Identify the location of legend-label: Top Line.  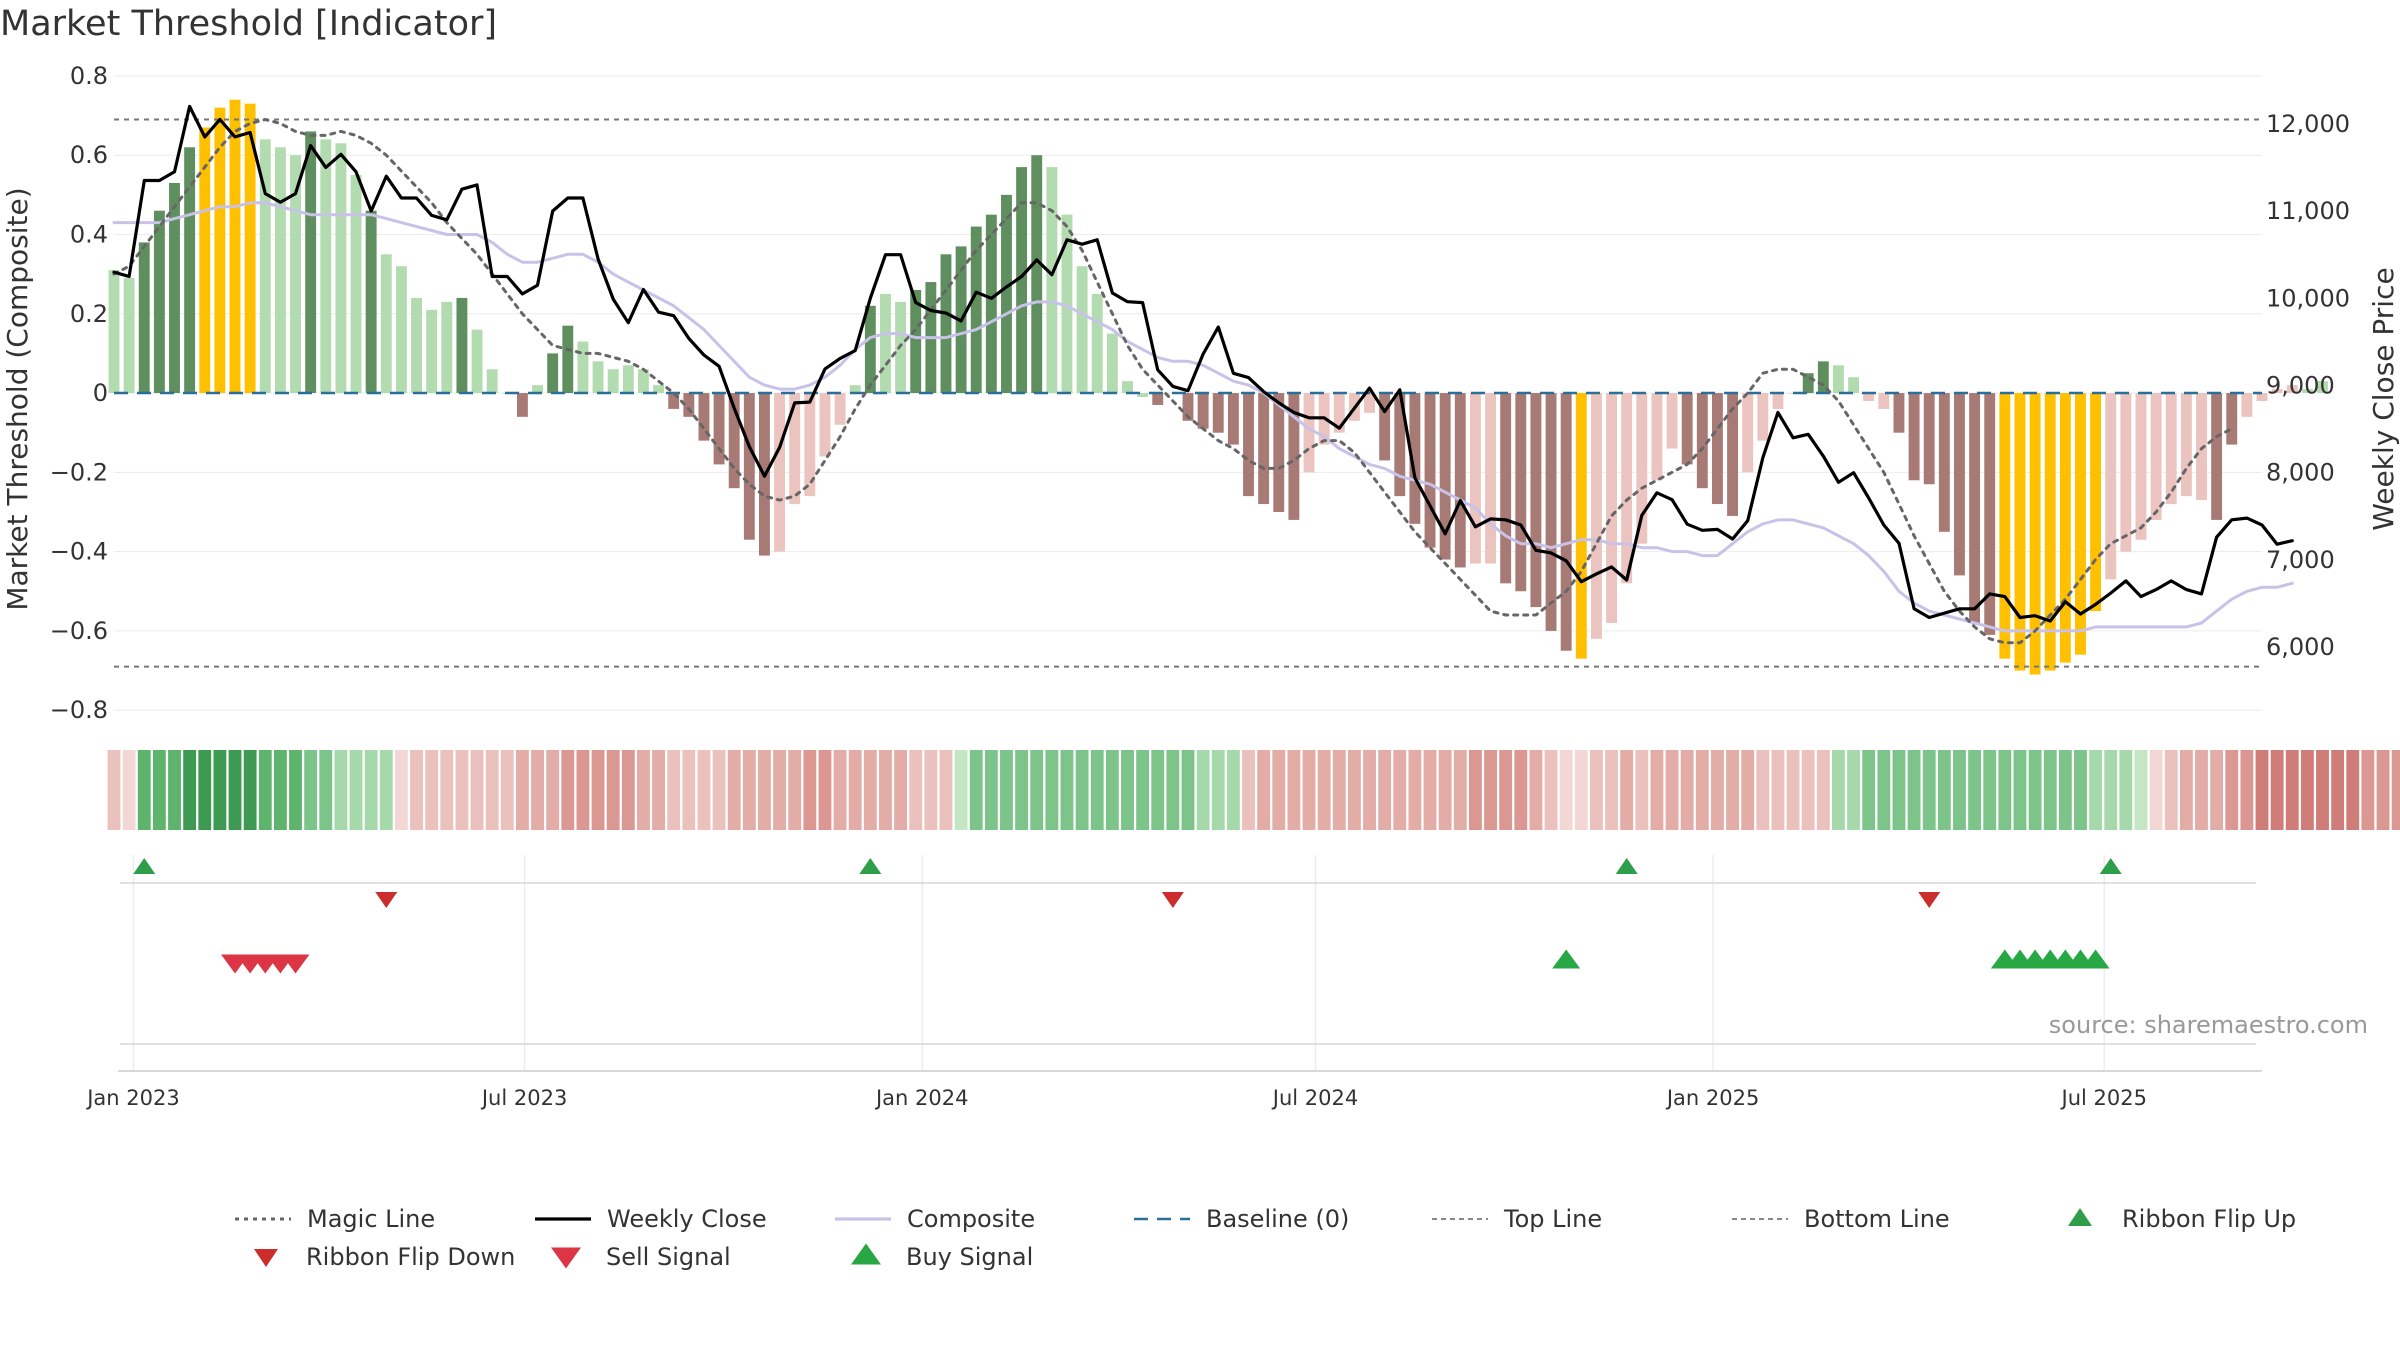
(1552, 1219).